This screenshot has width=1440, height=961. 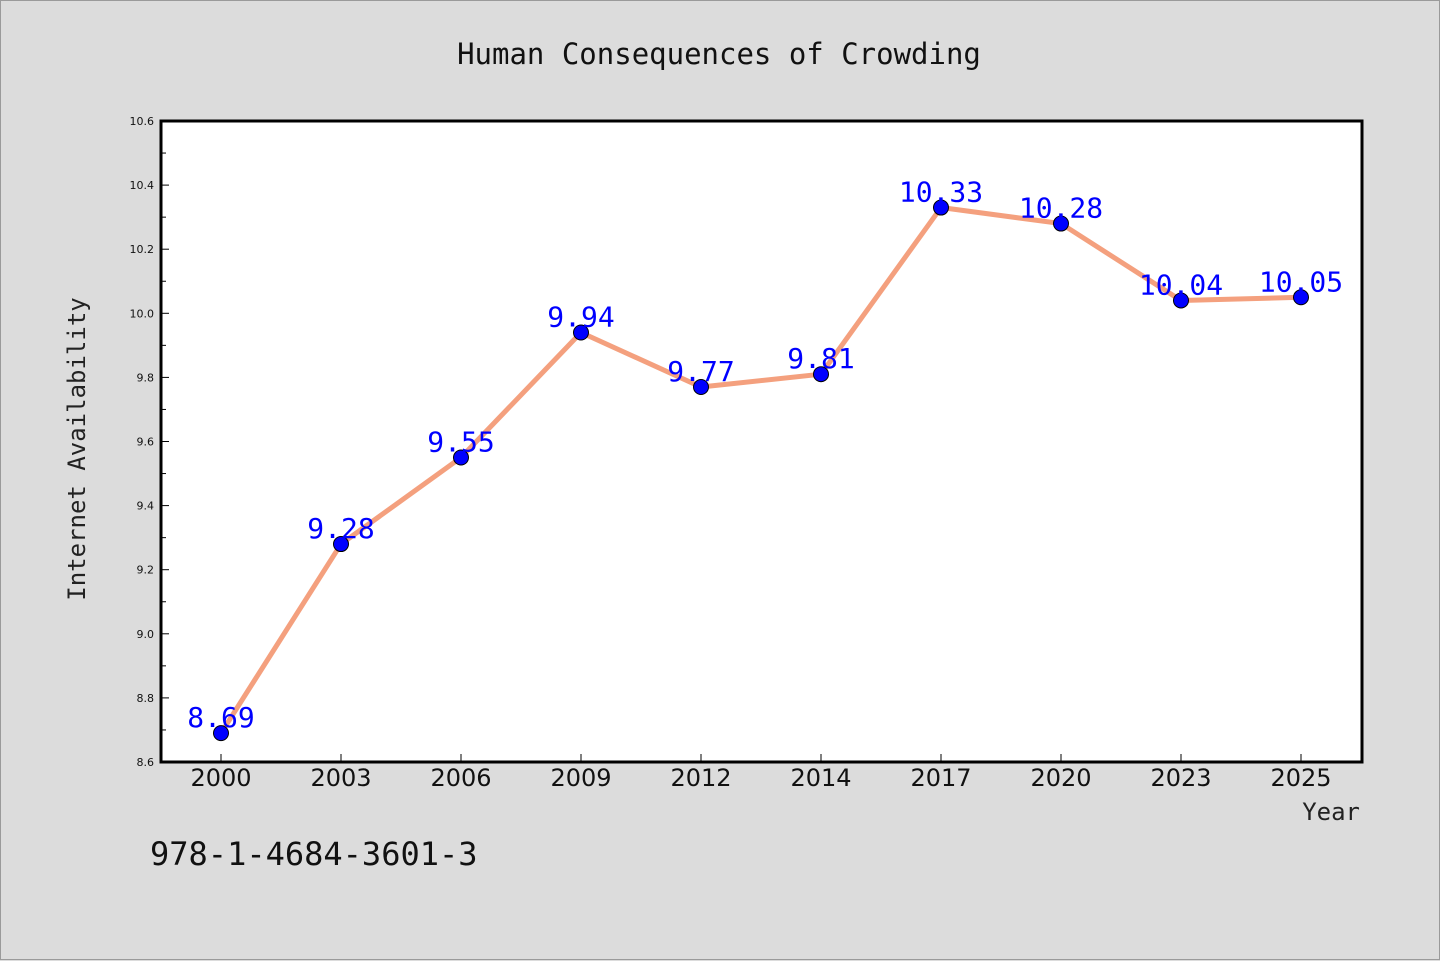 What do you see at coordinates (142, 313) in the screenshot?
I see `y-tick-label: 10.0` at bounding box center [142, 313].